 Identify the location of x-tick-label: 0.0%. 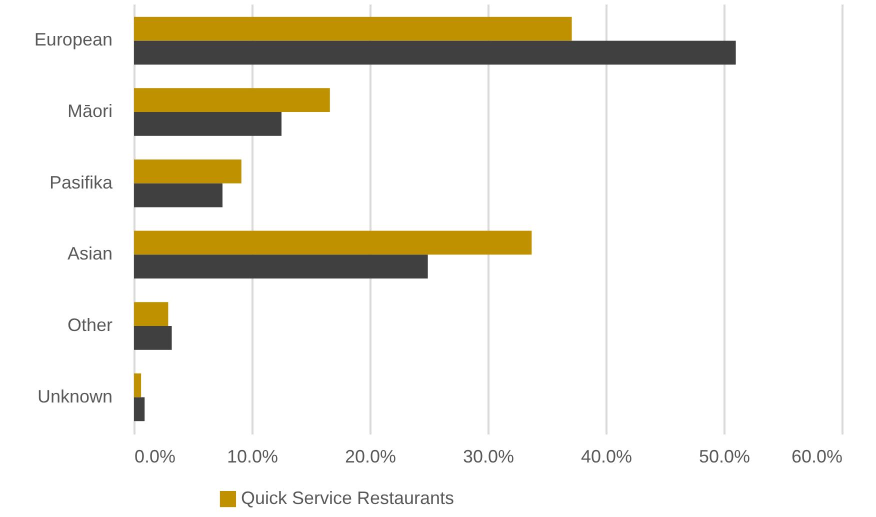
(155, 456).